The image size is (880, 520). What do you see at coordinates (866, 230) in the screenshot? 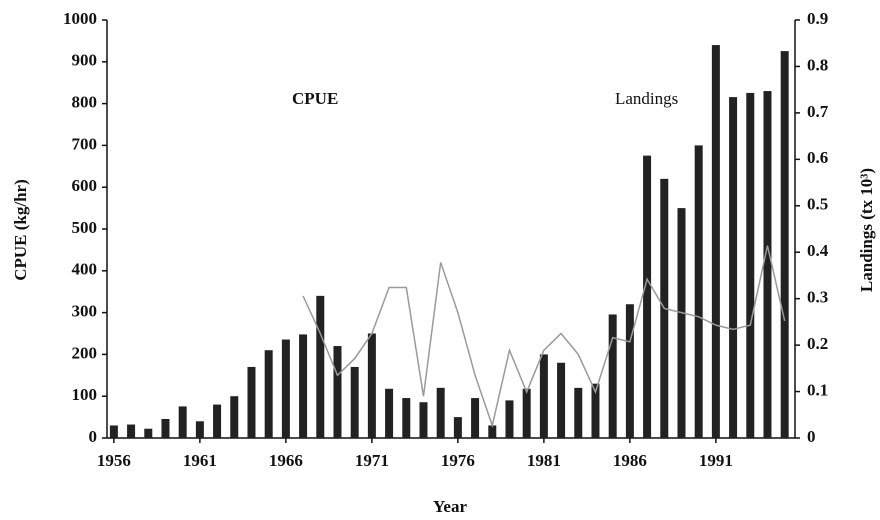
I see `y2-axis-title: Landings (tx 10³)` at bounding box center [866, 230].